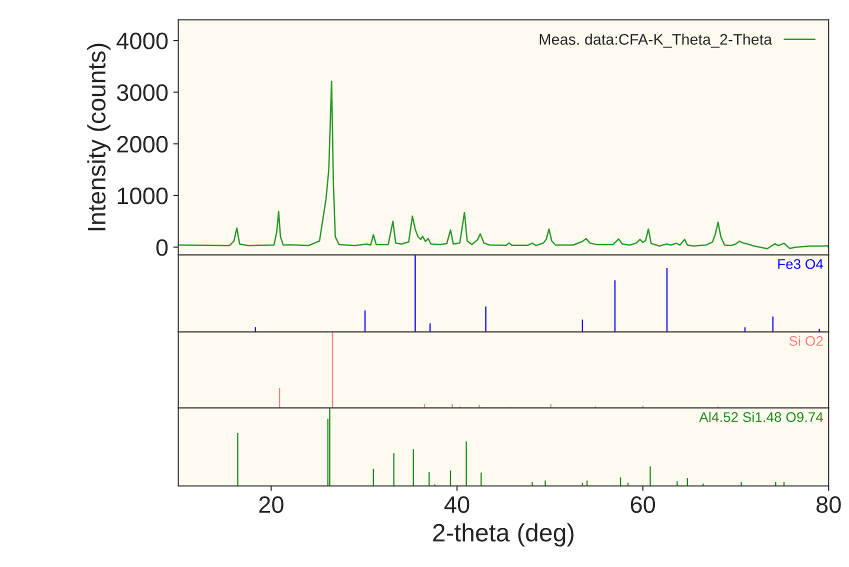 The image size is (849, 567). What do you see at coordinates (761, 417) in the screenshot?
I see `text: Al4.52 Si1.48 O9.74` at bounding box center [761, 417].